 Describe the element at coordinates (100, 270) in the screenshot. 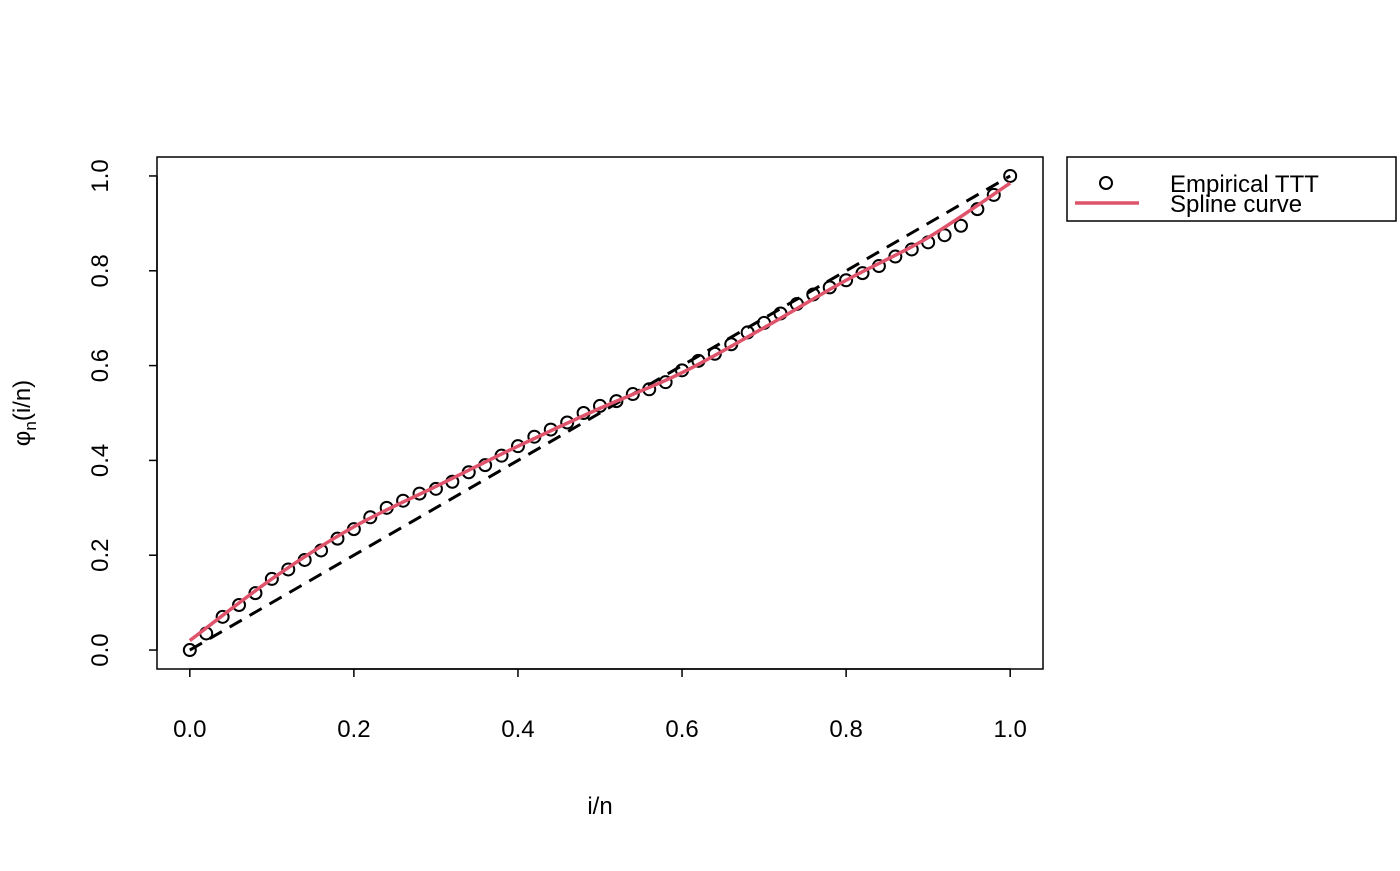

I see `y-tick-label: 0.8` at that location.